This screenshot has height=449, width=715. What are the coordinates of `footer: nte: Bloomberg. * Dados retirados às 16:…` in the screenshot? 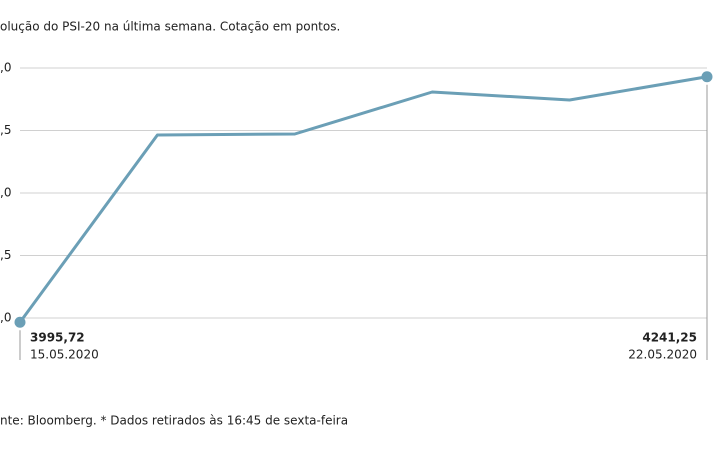 It's located at (174, 421).